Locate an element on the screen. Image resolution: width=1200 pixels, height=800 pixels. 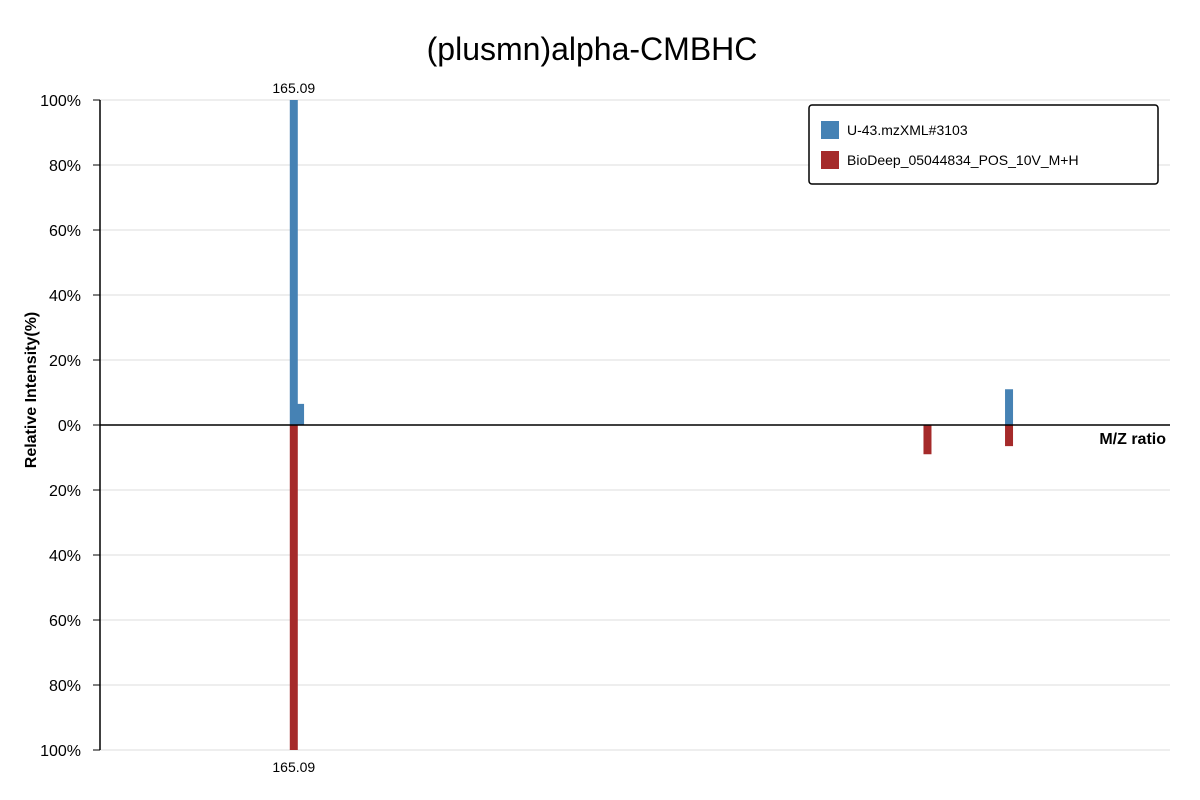
query-peak-label: 165.09 is located at coordinates (293, 88).